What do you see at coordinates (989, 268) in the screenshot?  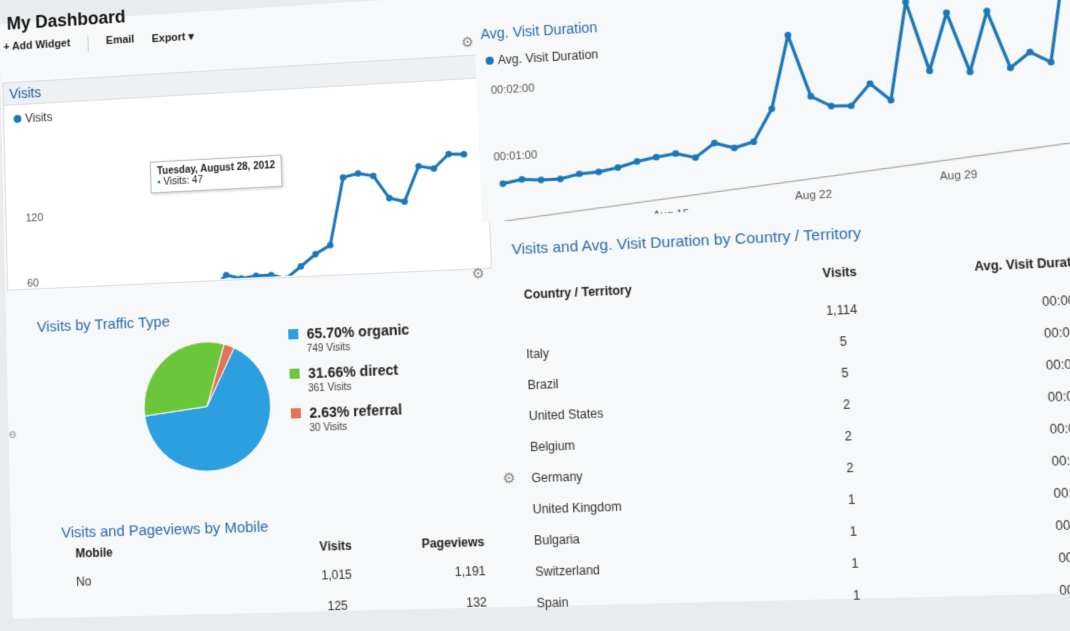 I see `col-header: Avg. Visit Duration` at bounding box center [989, 268].